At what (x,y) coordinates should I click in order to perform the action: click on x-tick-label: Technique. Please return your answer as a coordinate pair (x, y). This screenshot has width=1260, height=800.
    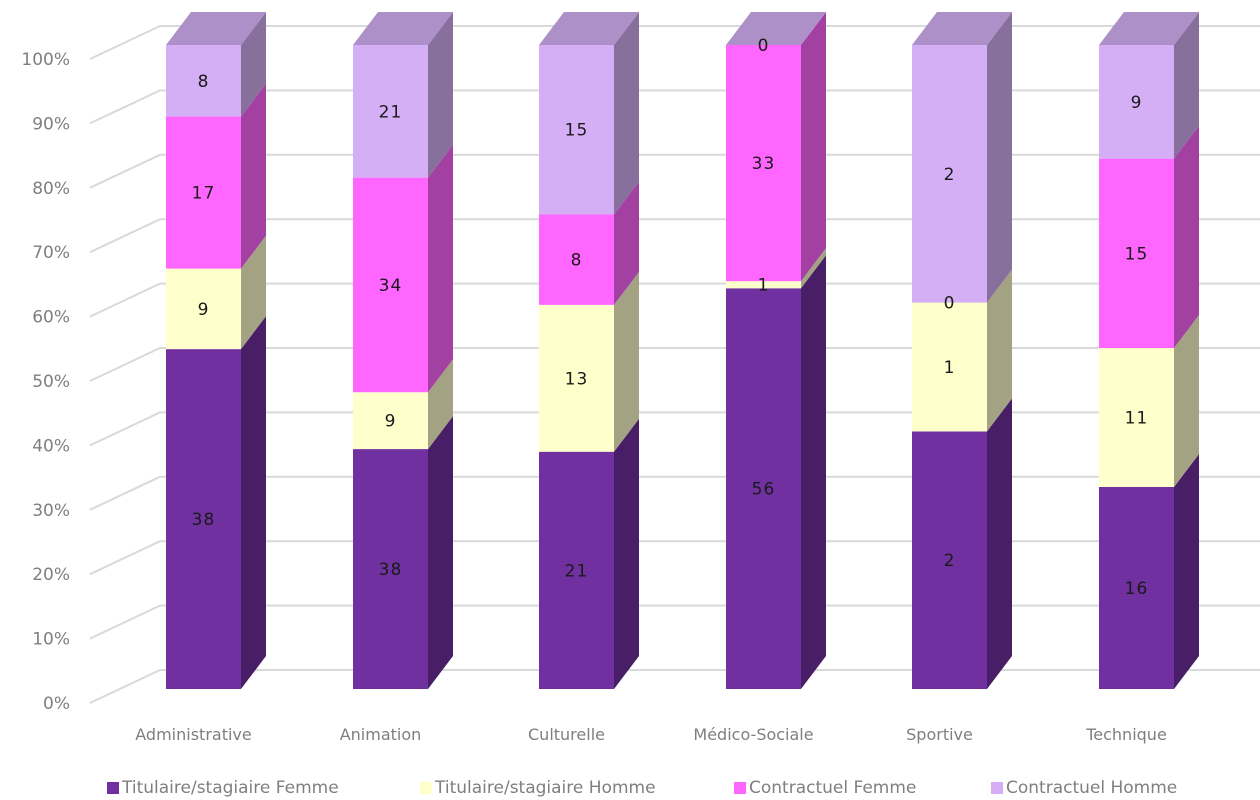
    Looking at the image, I should click on (1126, 734).